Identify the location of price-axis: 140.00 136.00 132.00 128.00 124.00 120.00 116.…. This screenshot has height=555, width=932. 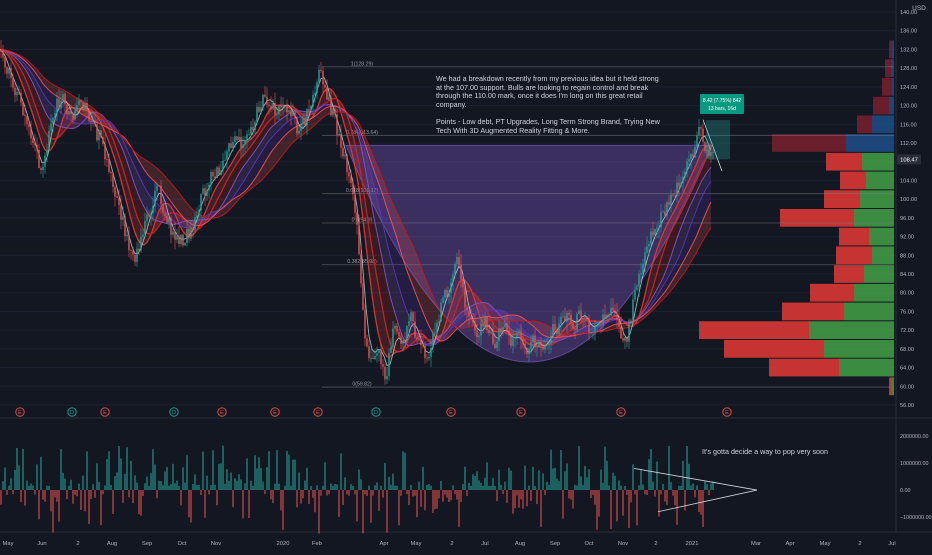
(909, 209).